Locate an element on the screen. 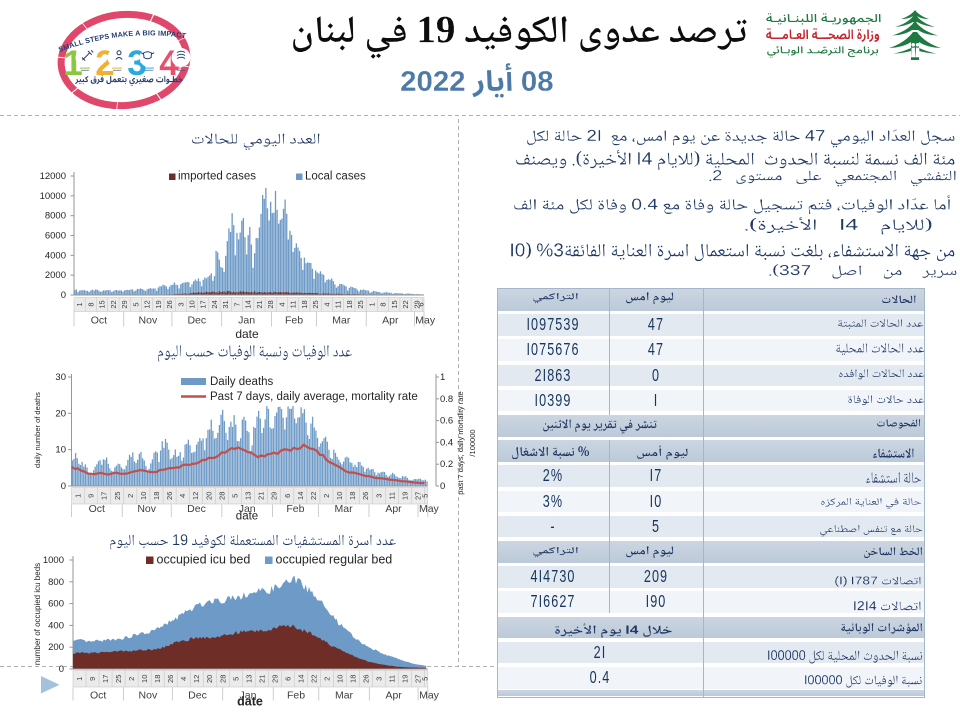 The image size is (960, 720). svg-text: May is located at coordinates (425, 321).